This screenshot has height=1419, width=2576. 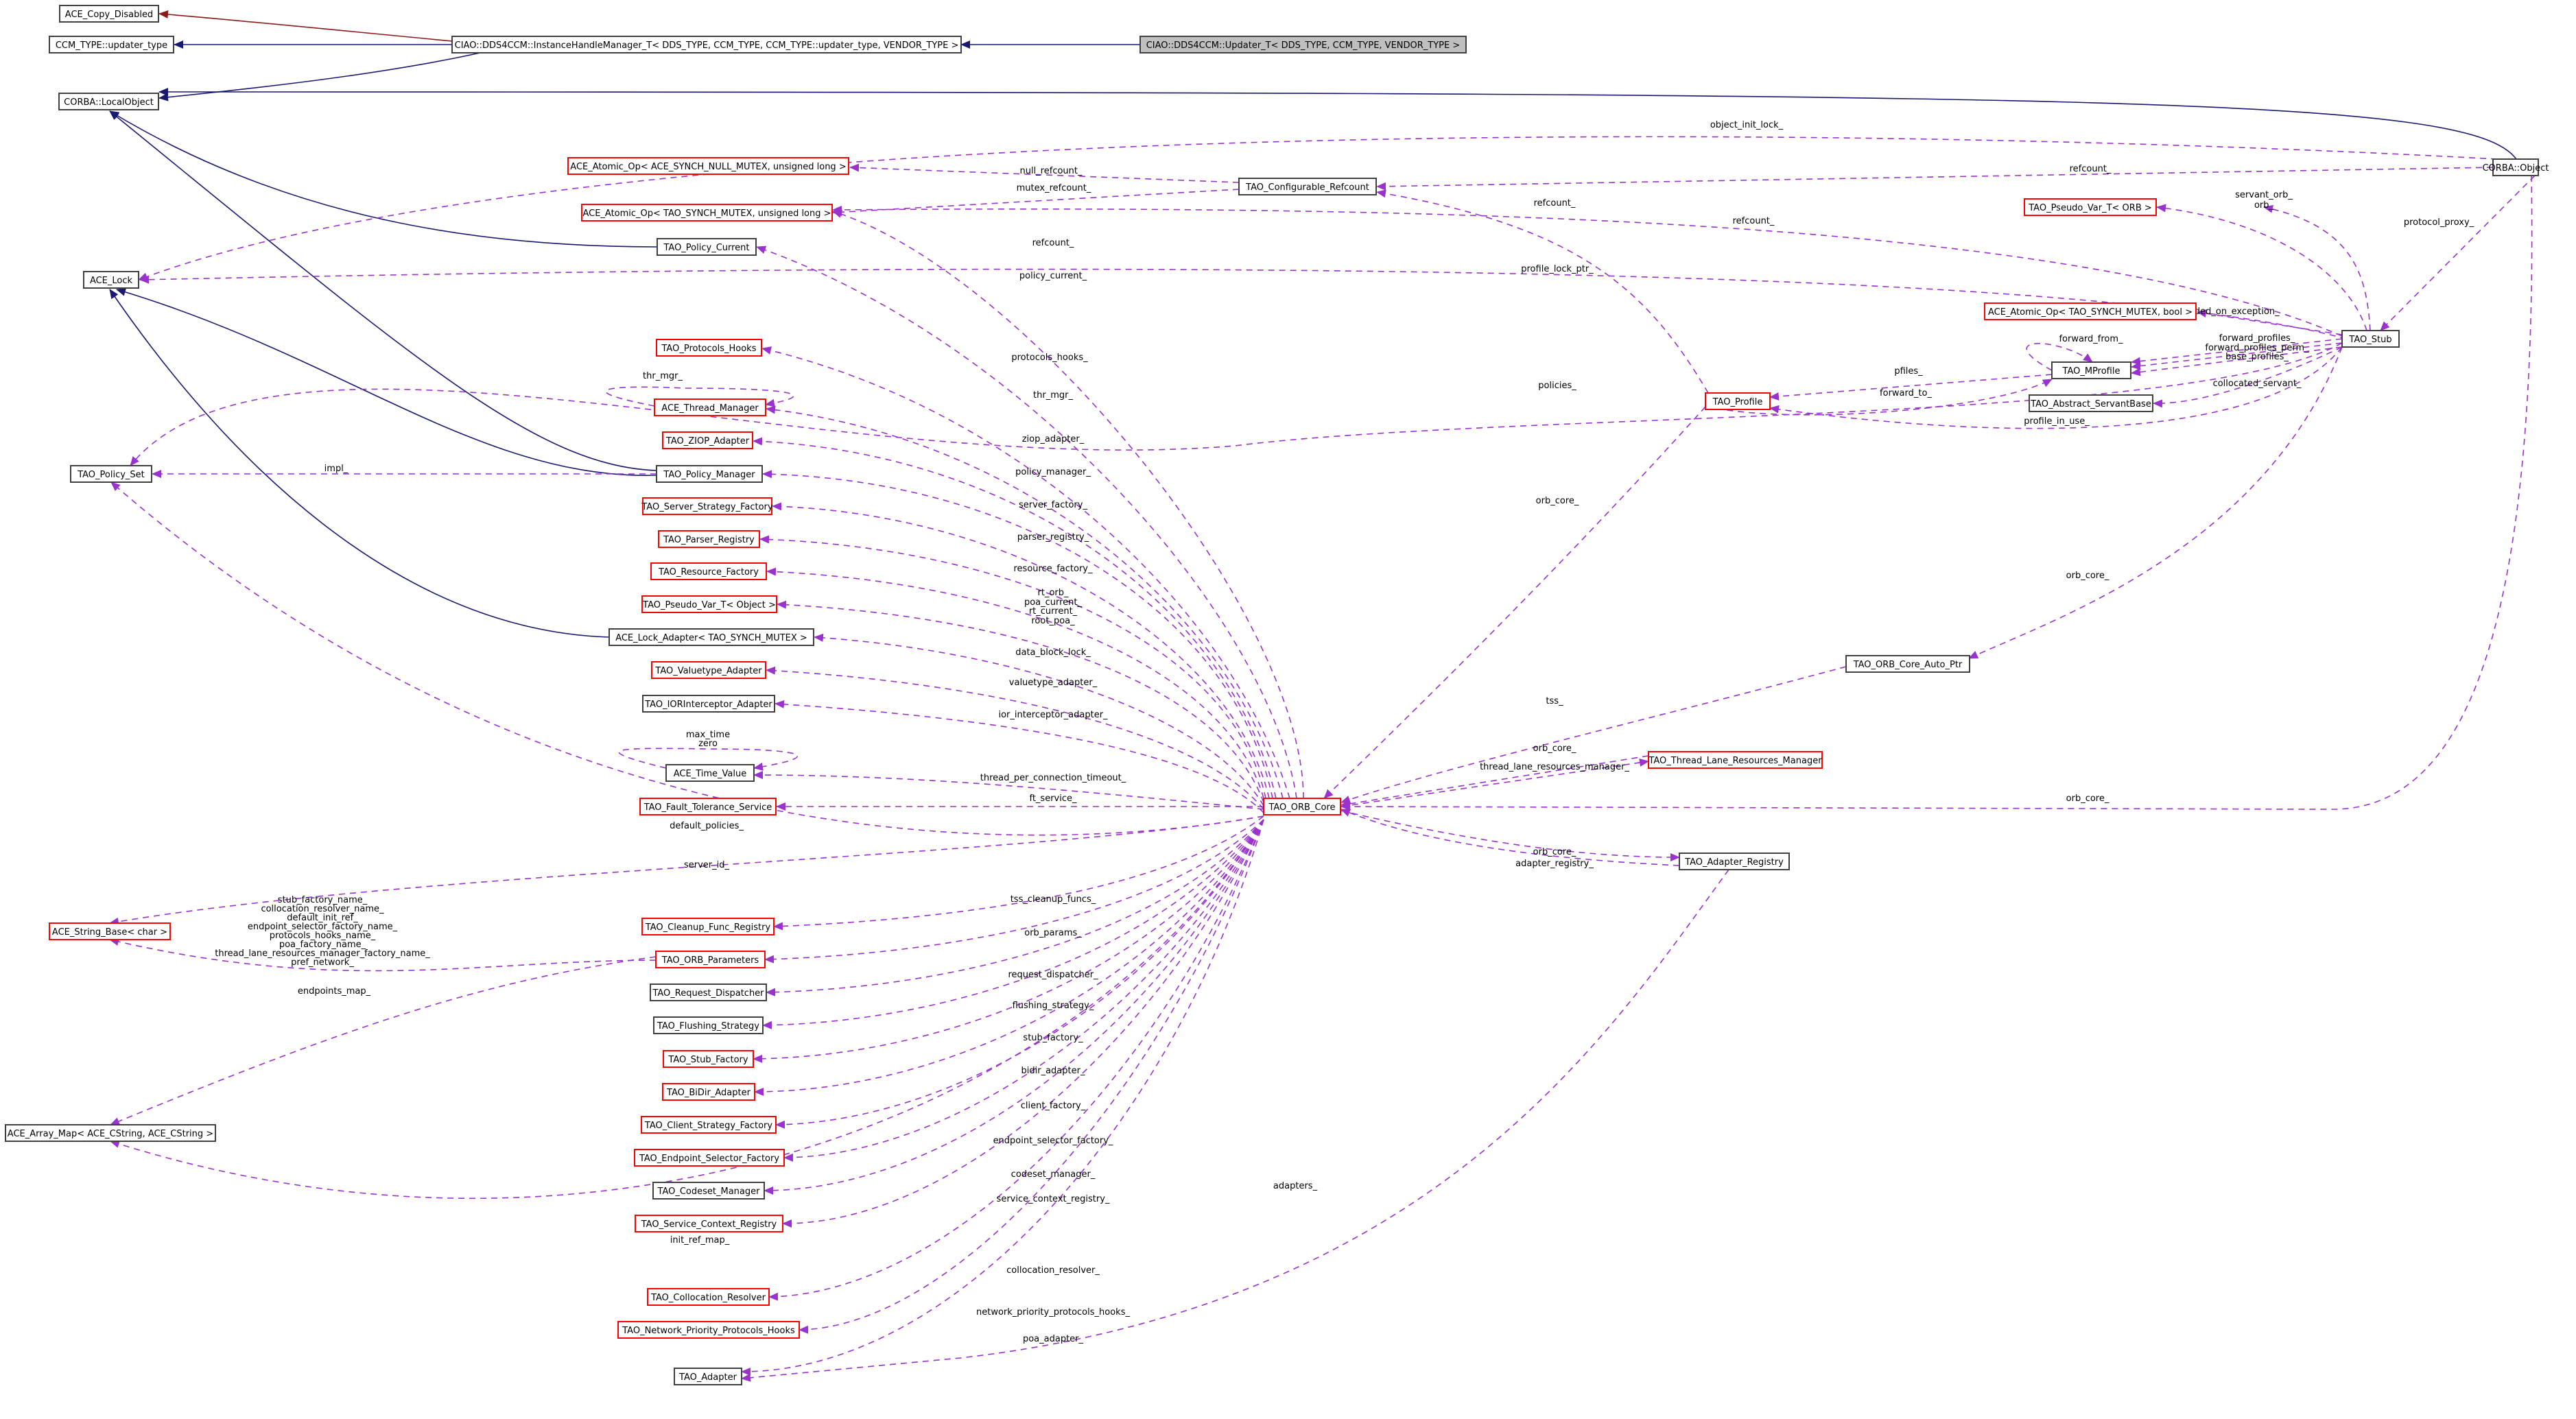 I want to click on class-node-tao-adapter: TAO_Adapter, so click(x=708, y=1376).